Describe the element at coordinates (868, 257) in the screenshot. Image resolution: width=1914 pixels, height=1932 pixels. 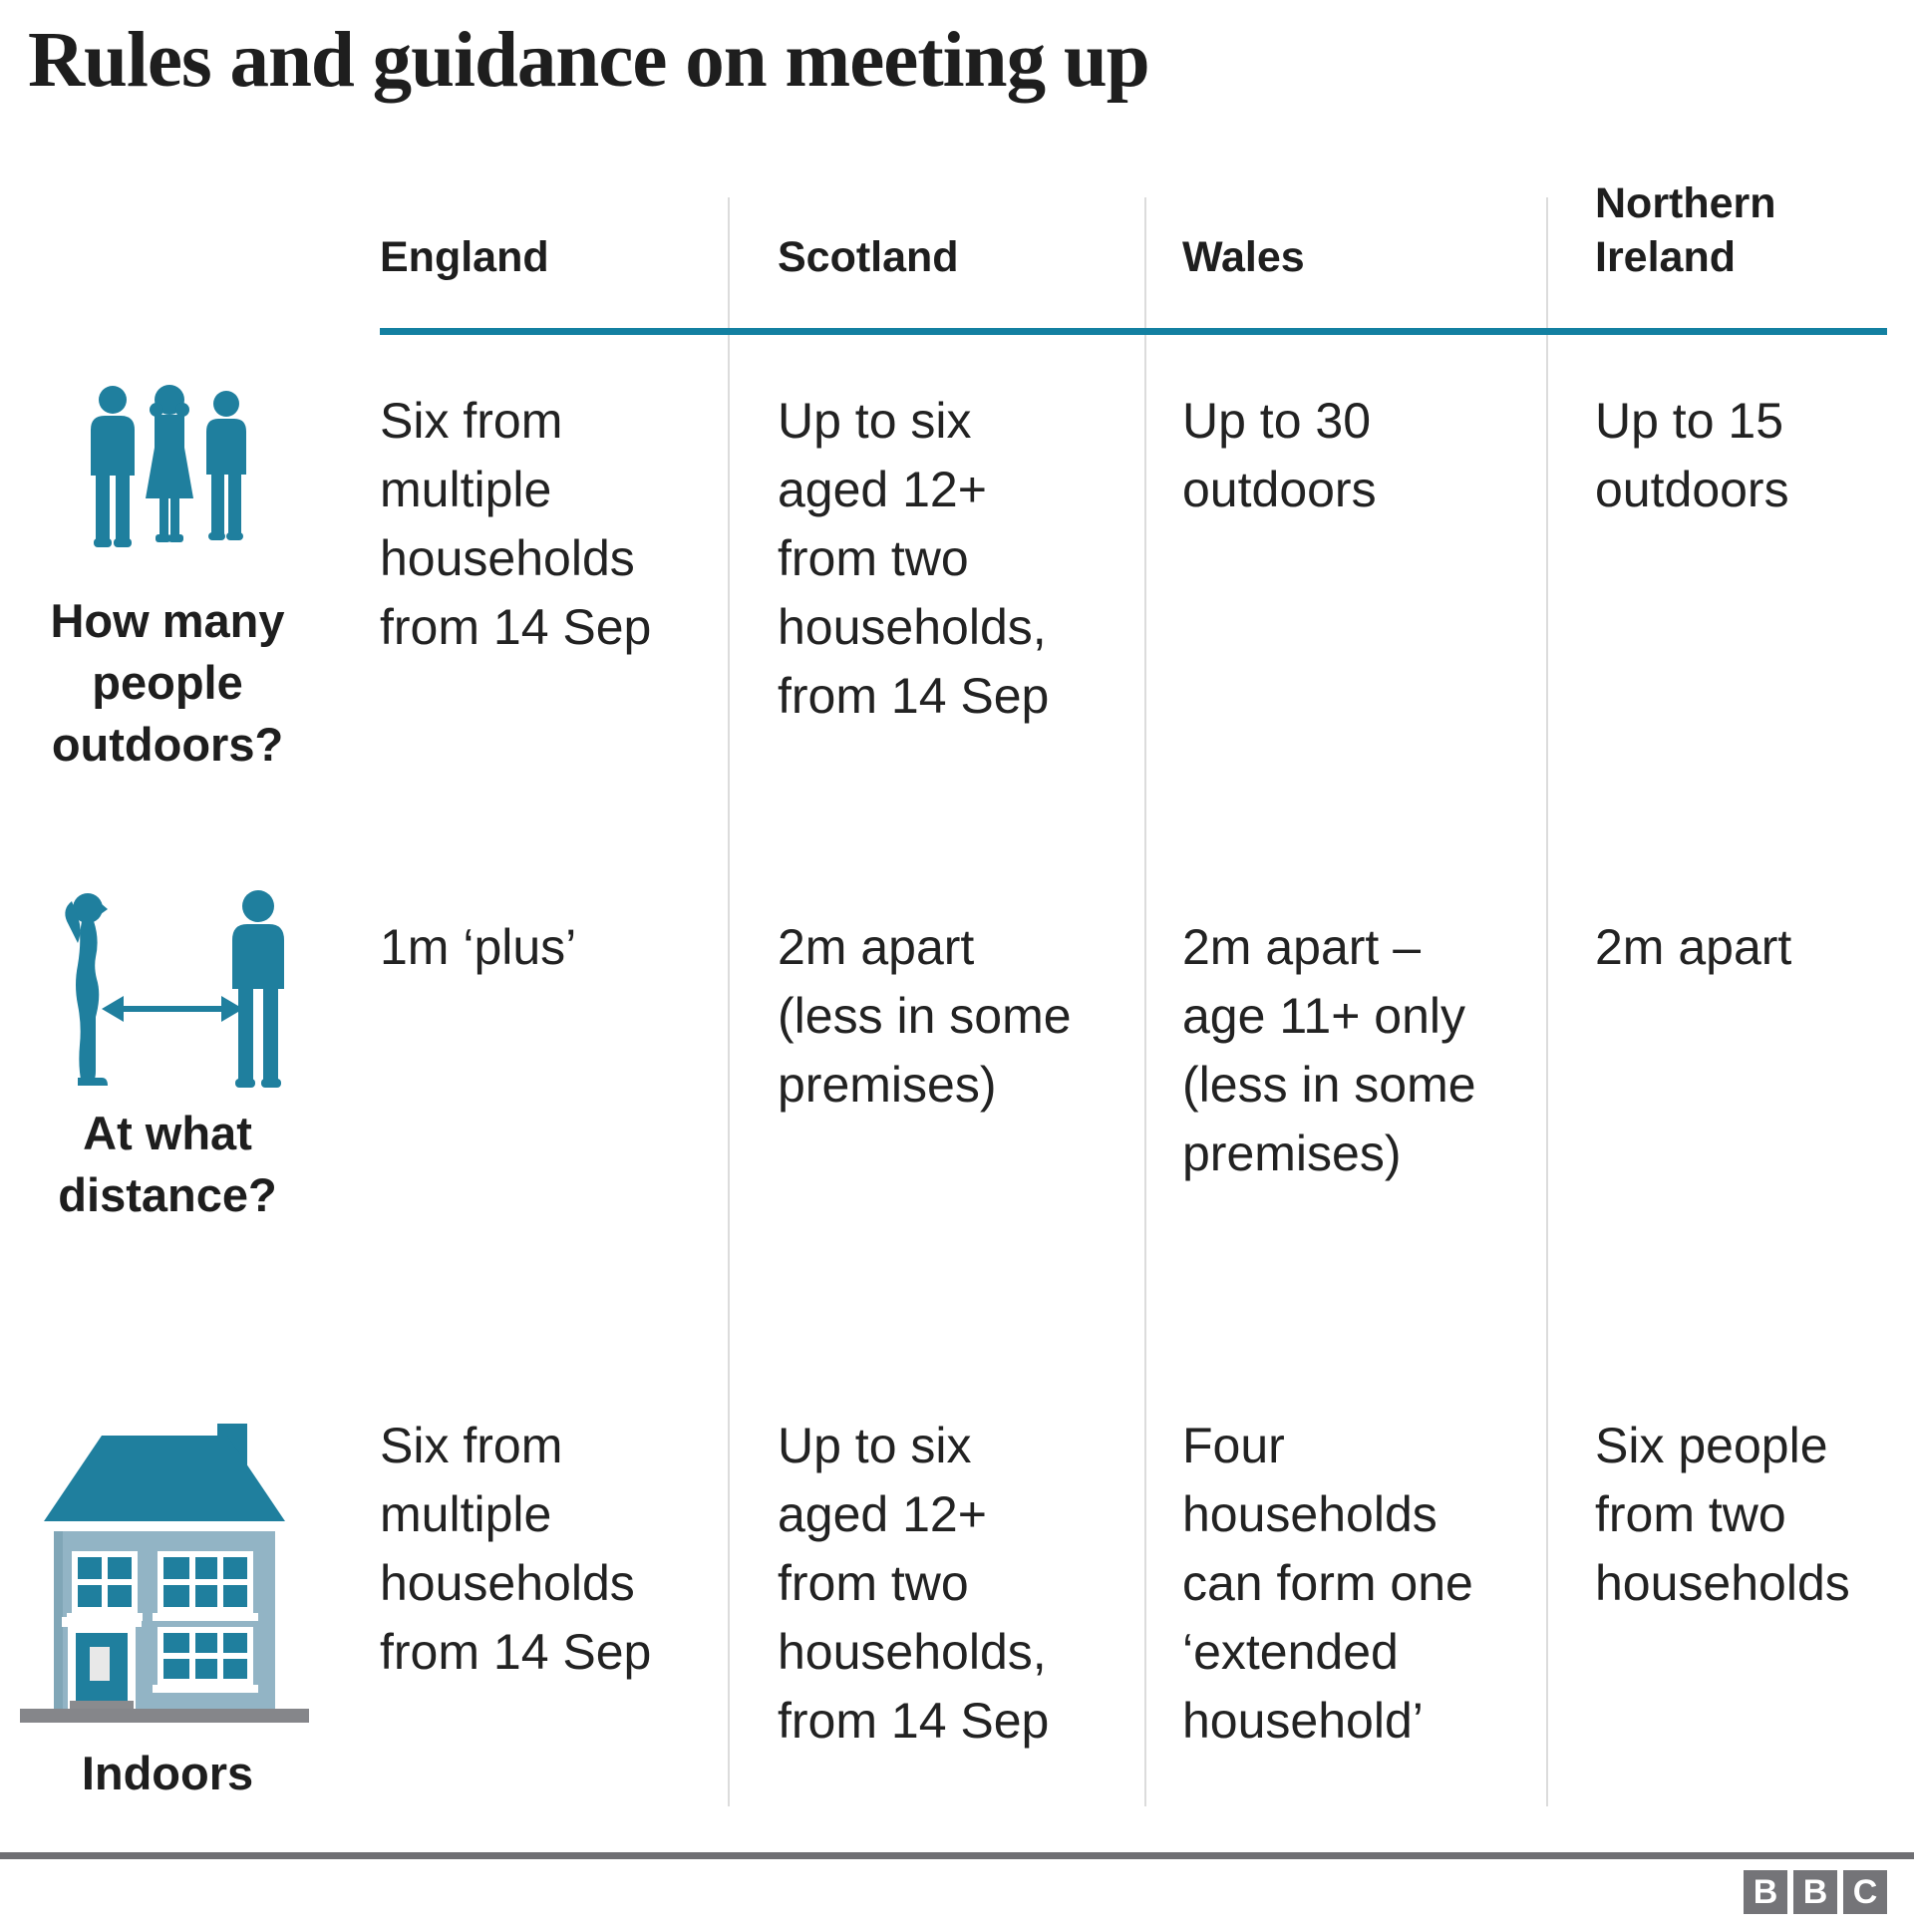
I see `column-header-scotland: Scotland` at that location.